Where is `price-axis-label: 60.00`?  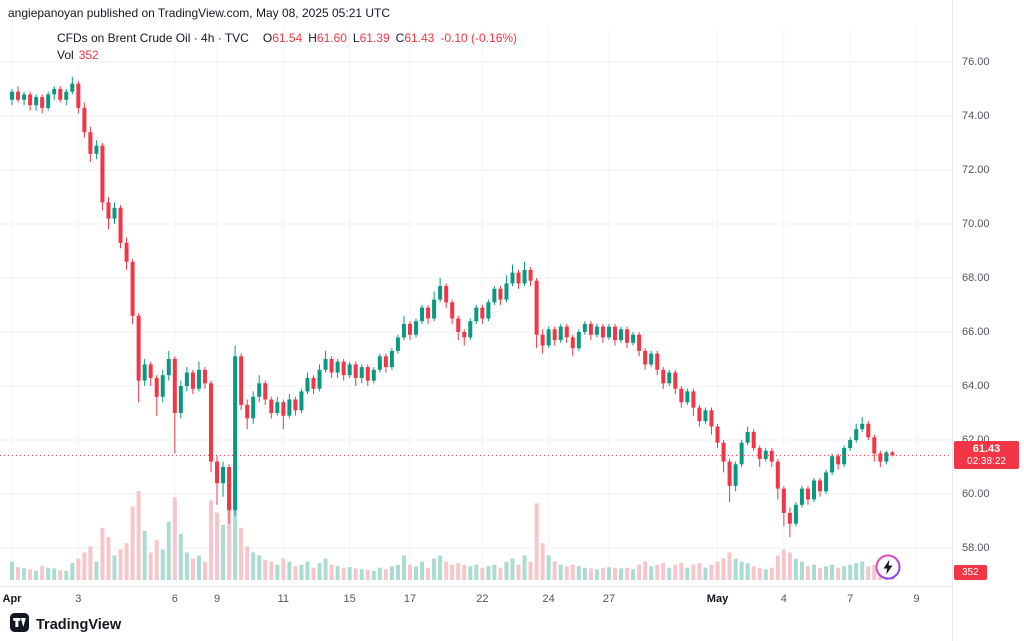 price-axis-label: 60.00 is located at coordinates (976, 494).